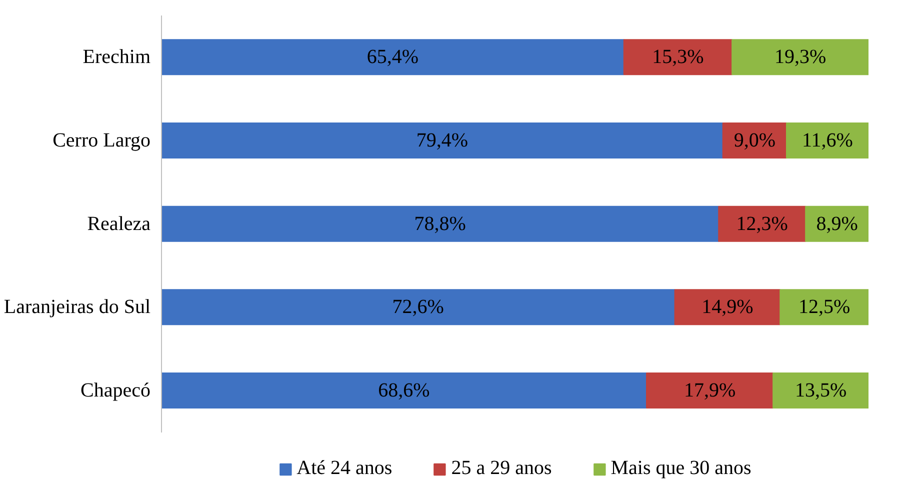 The image size is (903, 495). What do you see at coordinates (755, 141) in the screenshot?
I see `data-label: 9,0%` at bounding box center [755, 141].